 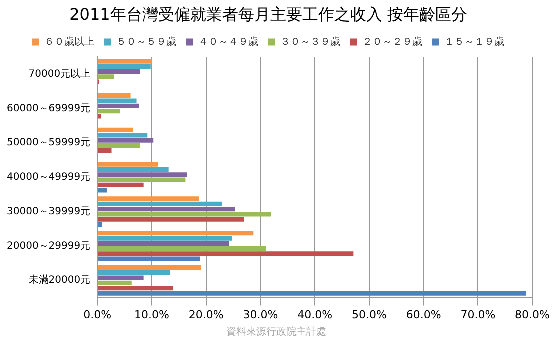 I want to click on y-tick-label: 60000～69999元, so click(x=49, y=108).